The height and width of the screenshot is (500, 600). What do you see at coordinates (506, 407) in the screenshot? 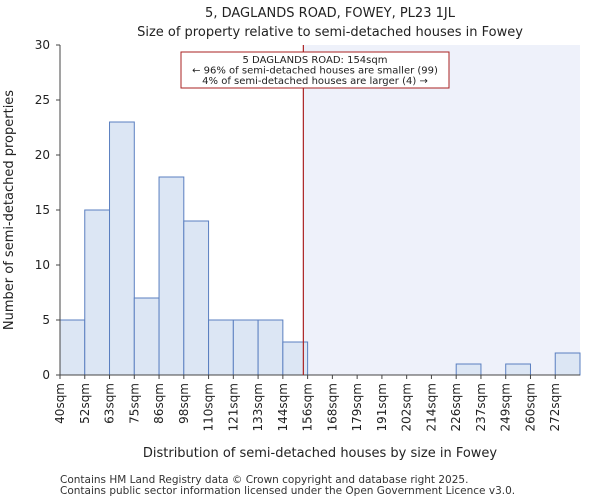
I see `x-tick-label: 249sqm` at bounding box center [506, 407].